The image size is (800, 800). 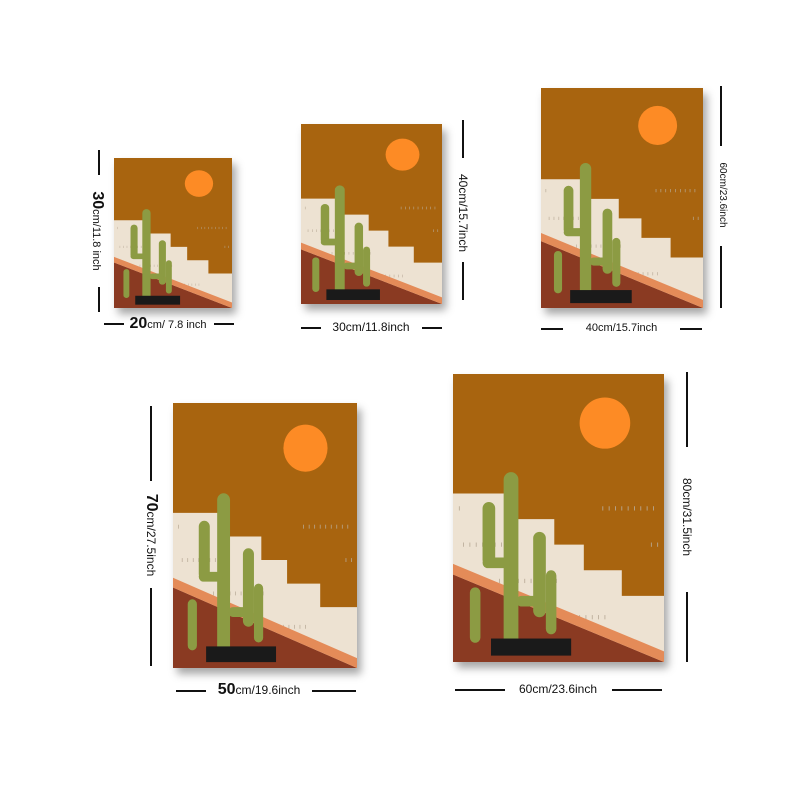 I want to click on width-label: 50cm/19.6inch, so click(x=259, y=689).